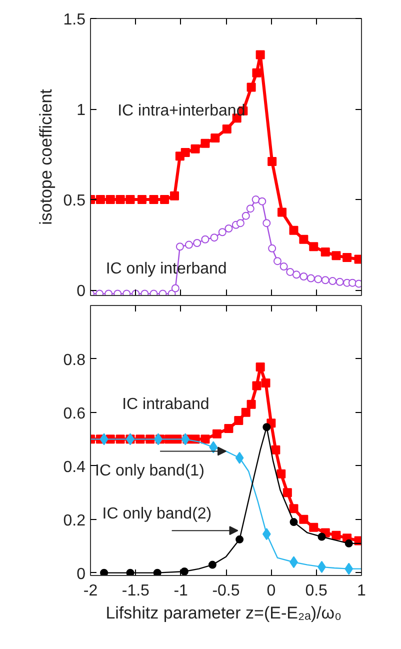  What do you see at coordinates (74, 201) in the screenshot?
I see `y-tick-label: 0.5` at bounding box center [74, 201].